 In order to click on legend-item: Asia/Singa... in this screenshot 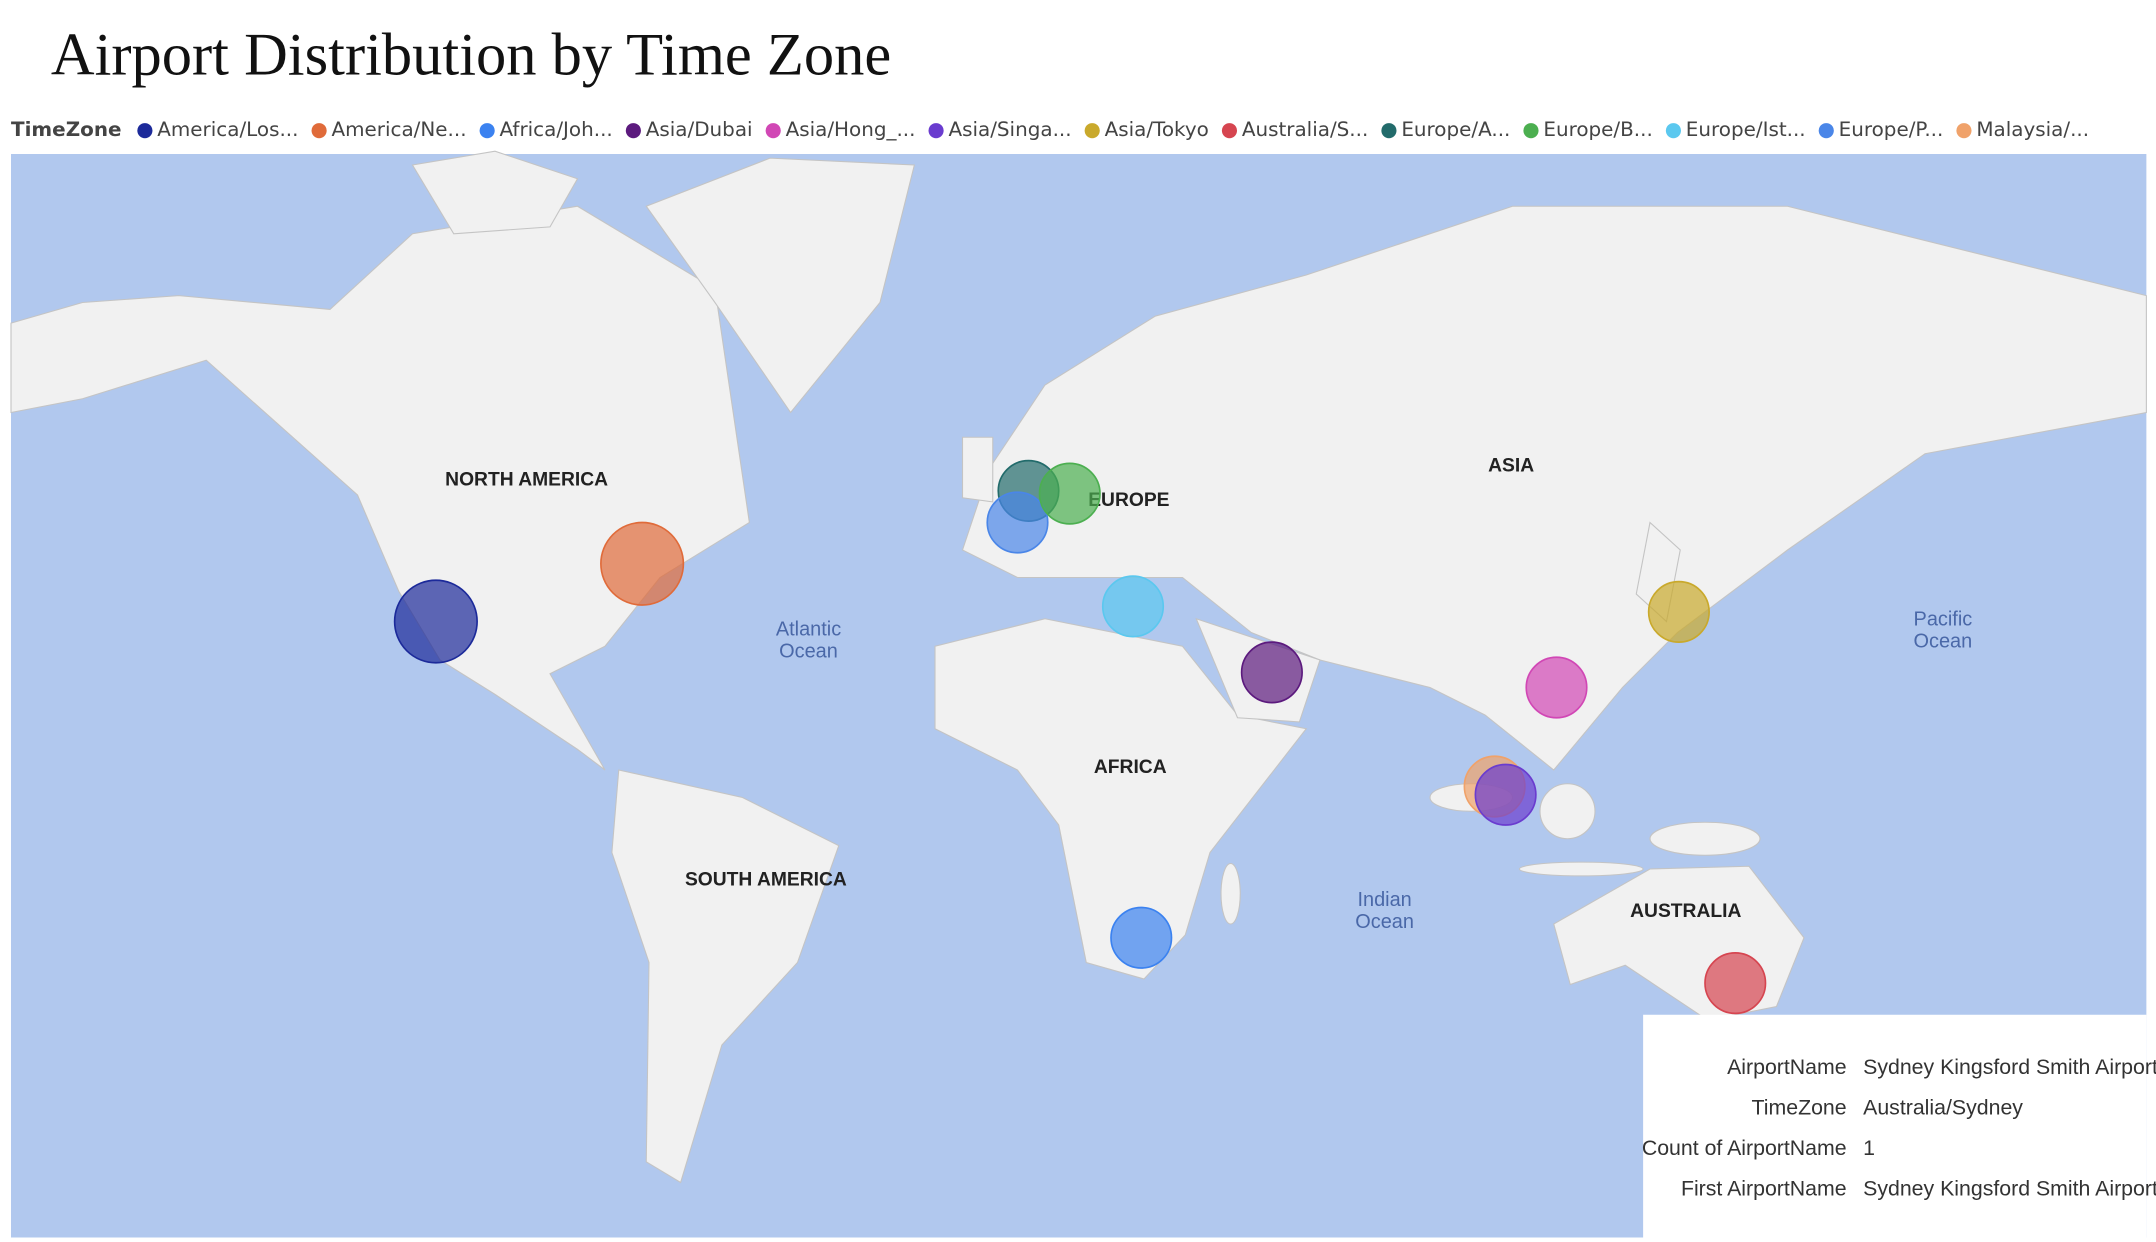, I will do `click(1000, 129)`.